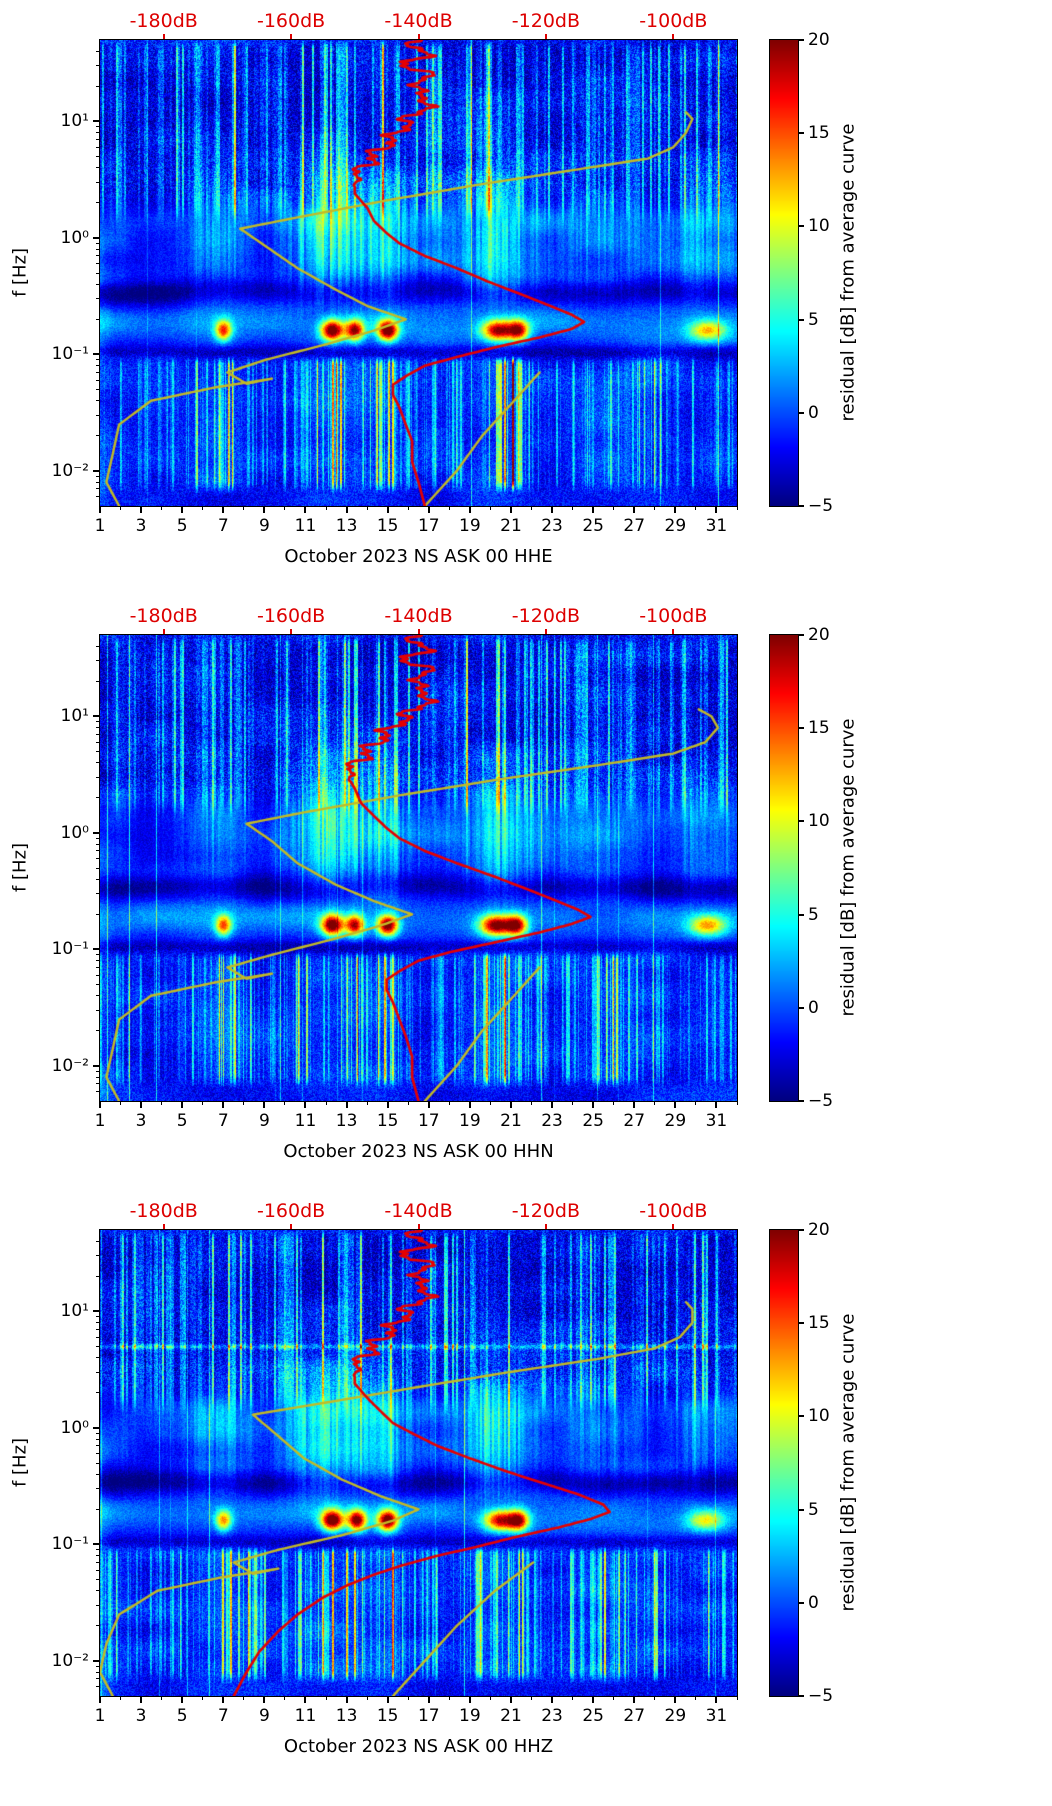  I want to click on top-axis-tick-label: -180dB, so click(163, 21).